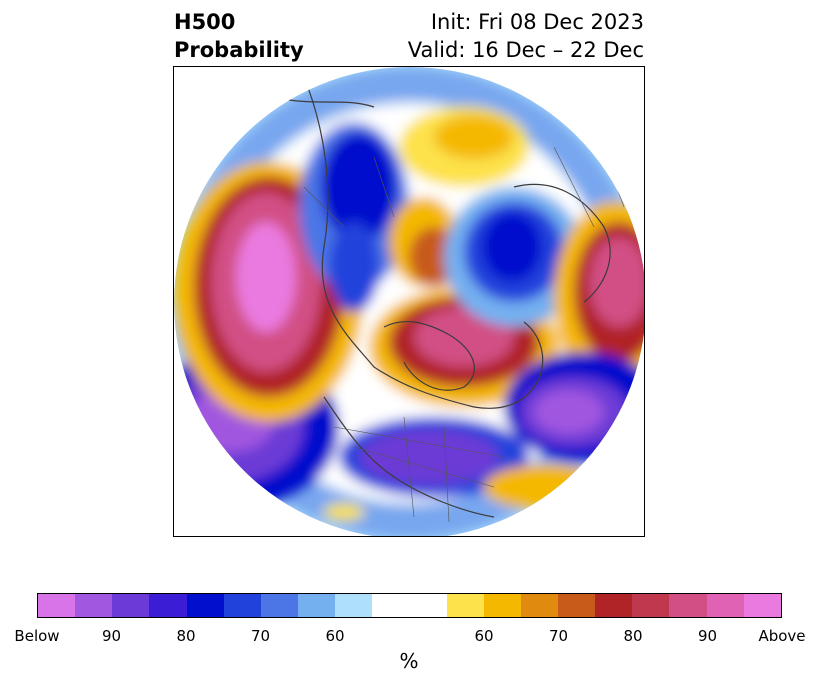 The height and width of the screenshot is (686, 819). What do you see at coordinates (537, 22) in the screenshot?
I see `init-time: Init: Fri 08 Dec 2023` at bounding box center [537, 22].